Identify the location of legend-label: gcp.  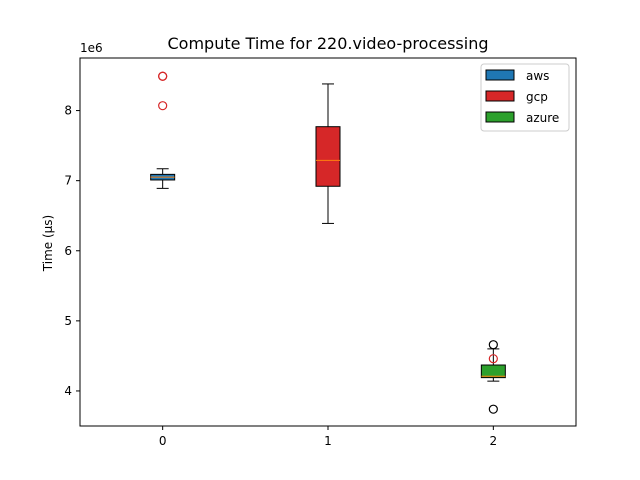
(537, 97).